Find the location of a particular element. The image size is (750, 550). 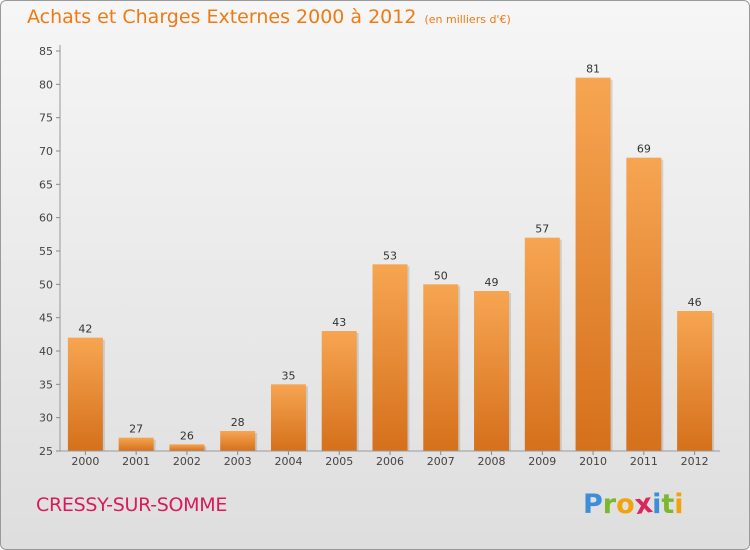

value-label-2003: 28 is located at coordinates (238, 422).